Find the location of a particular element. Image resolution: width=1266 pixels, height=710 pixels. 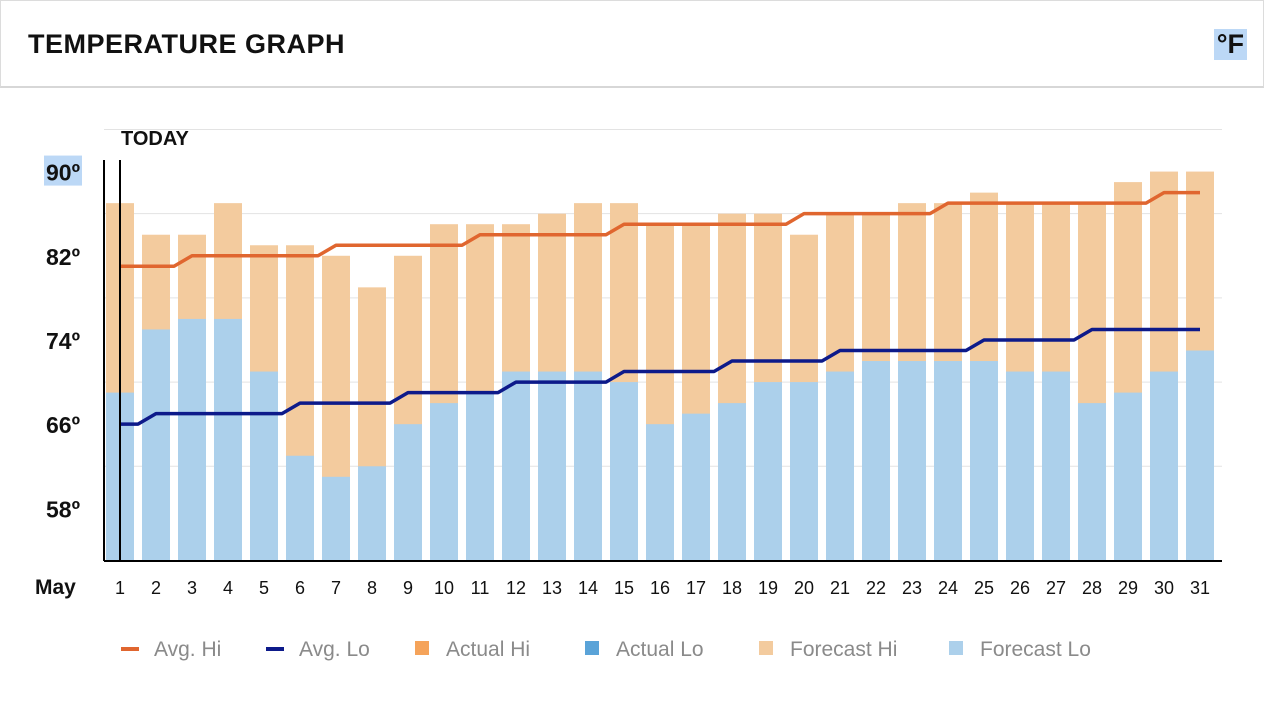

x-tick-label: 15 is located at coordinates (624, 588).